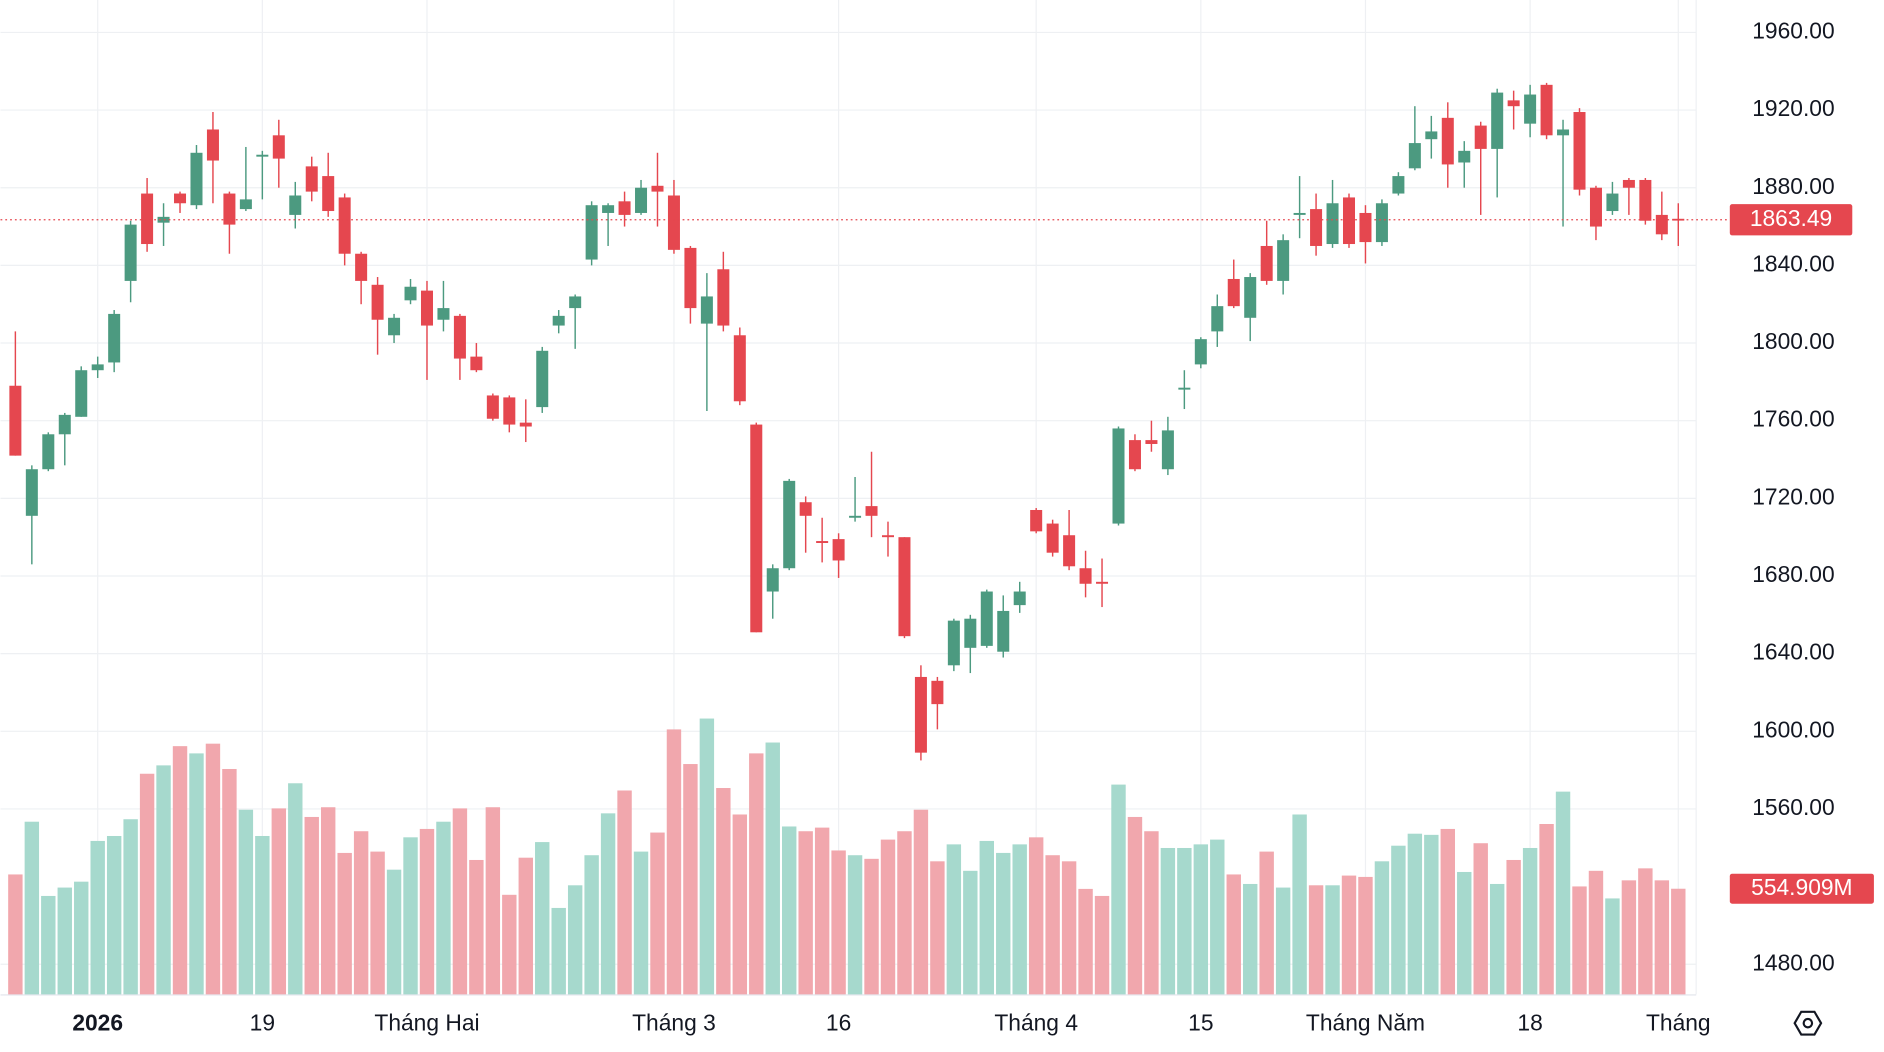  I want to click on settings-dot, so click(1808, 1023).